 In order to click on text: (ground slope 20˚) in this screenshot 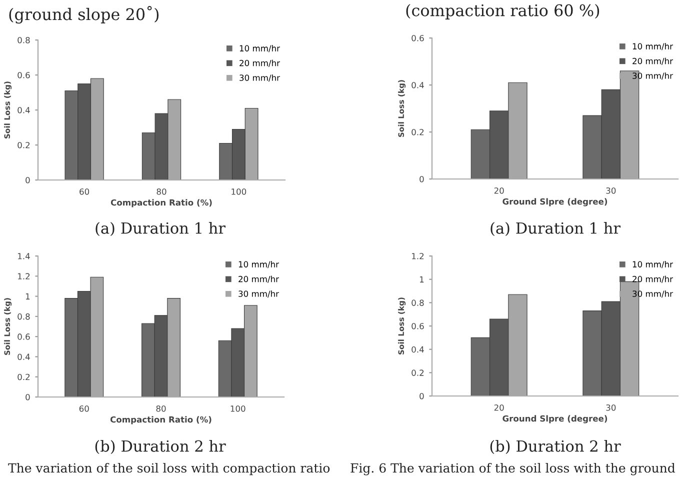, I will do `click(84, 15)`.